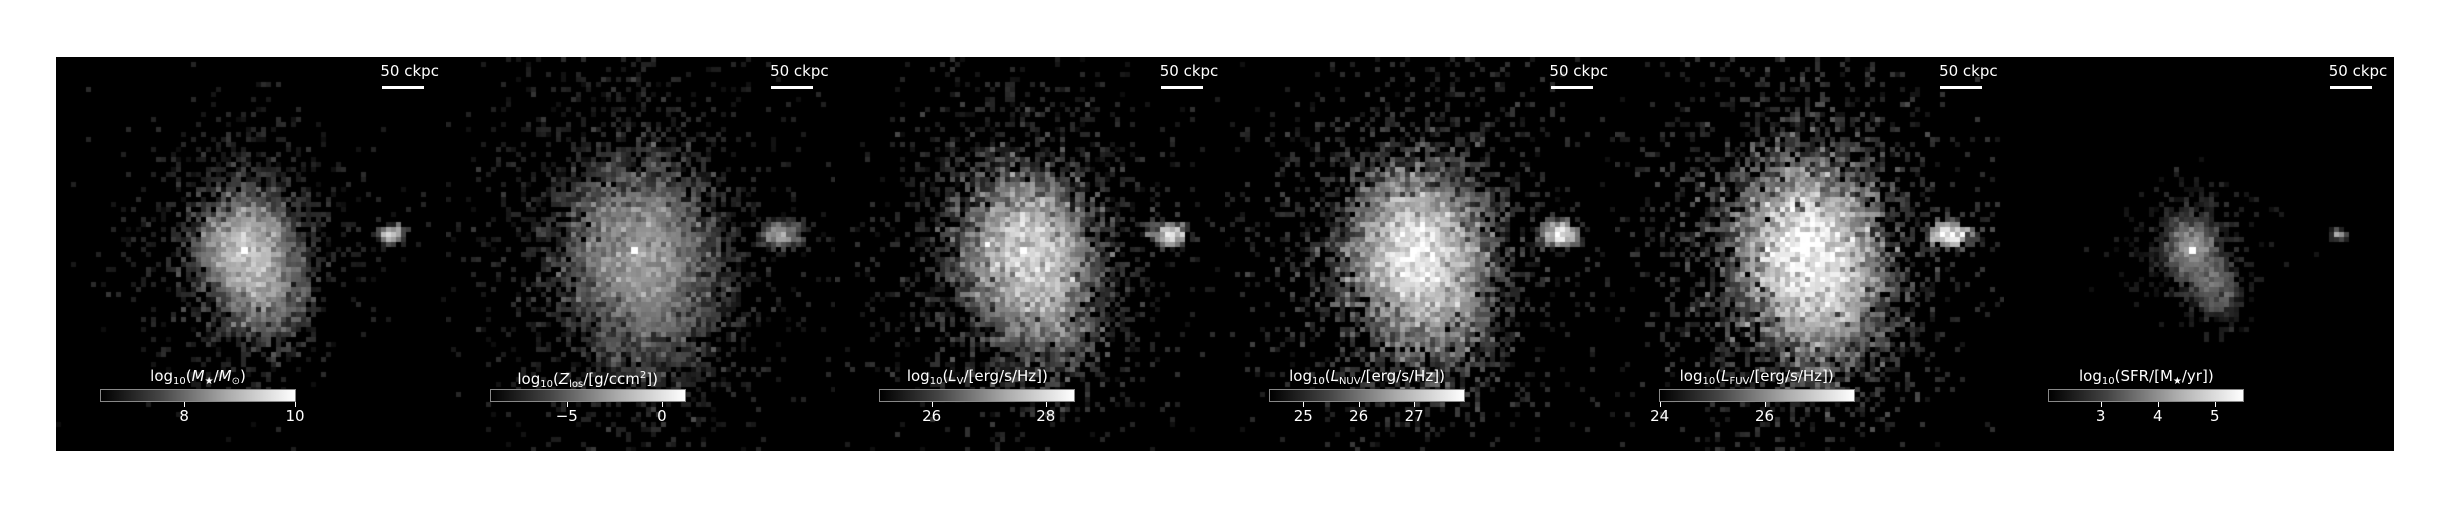 The image size is (2444, 507). Describe the element at coordinates (662, 416) in the screenshot. I see `colorbar-tick-label: 0` at that location.